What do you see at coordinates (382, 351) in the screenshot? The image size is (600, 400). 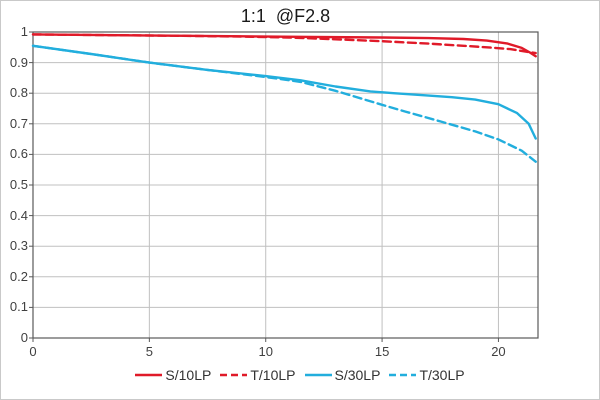 I see `x-tick-label: 15` at bounding box center [382, 351].